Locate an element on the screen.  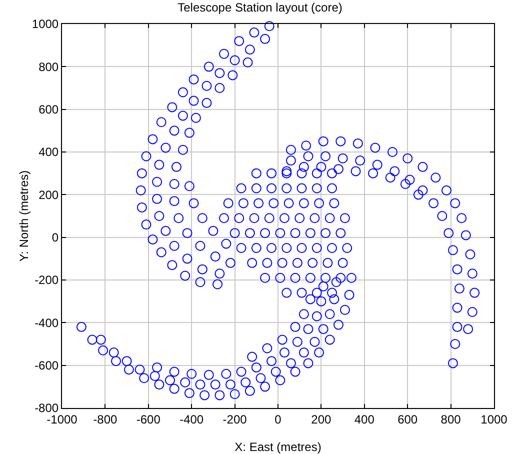
y-tick-label: 200 is located at coordinates (48, 195).